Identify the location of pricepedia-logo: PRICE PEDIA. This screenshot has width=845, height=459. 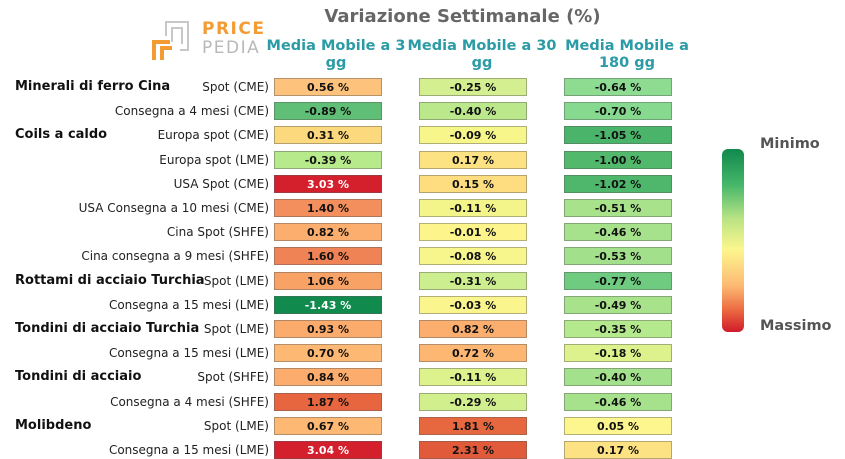
(207, 40).